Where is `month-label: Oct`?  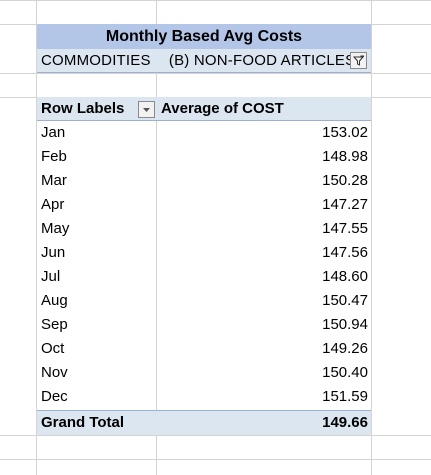 month-label: Oct is located at coordinates (53, 348).